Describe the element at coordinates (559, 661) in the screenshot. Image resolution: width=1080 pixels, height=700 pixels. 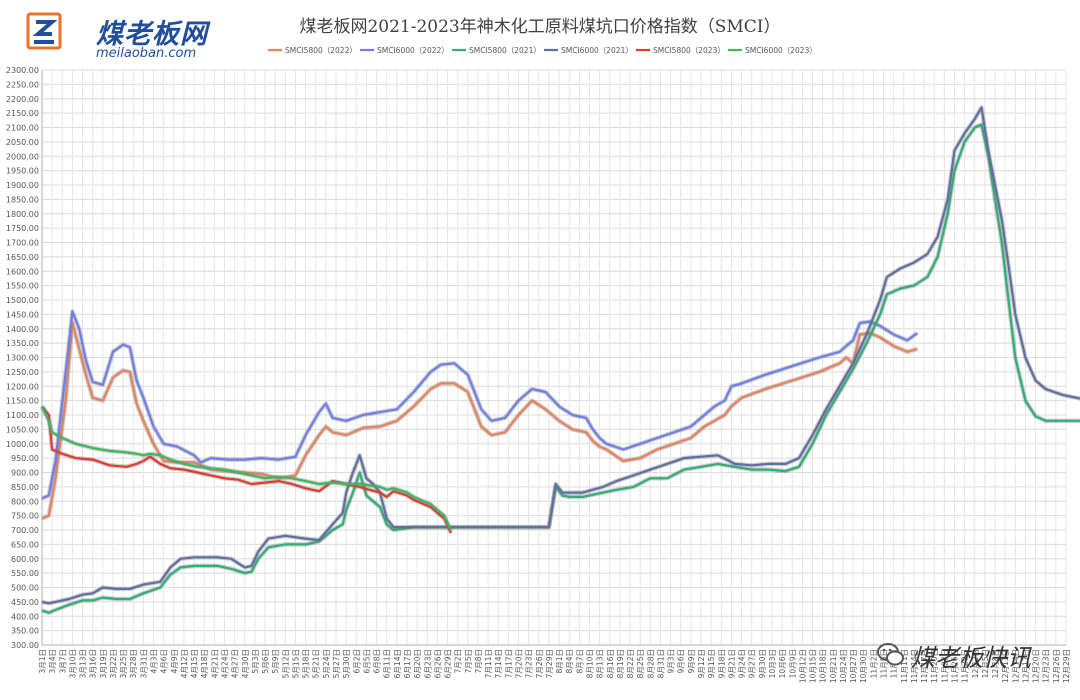
I see `x-tick-label: 8月1日` at that location.